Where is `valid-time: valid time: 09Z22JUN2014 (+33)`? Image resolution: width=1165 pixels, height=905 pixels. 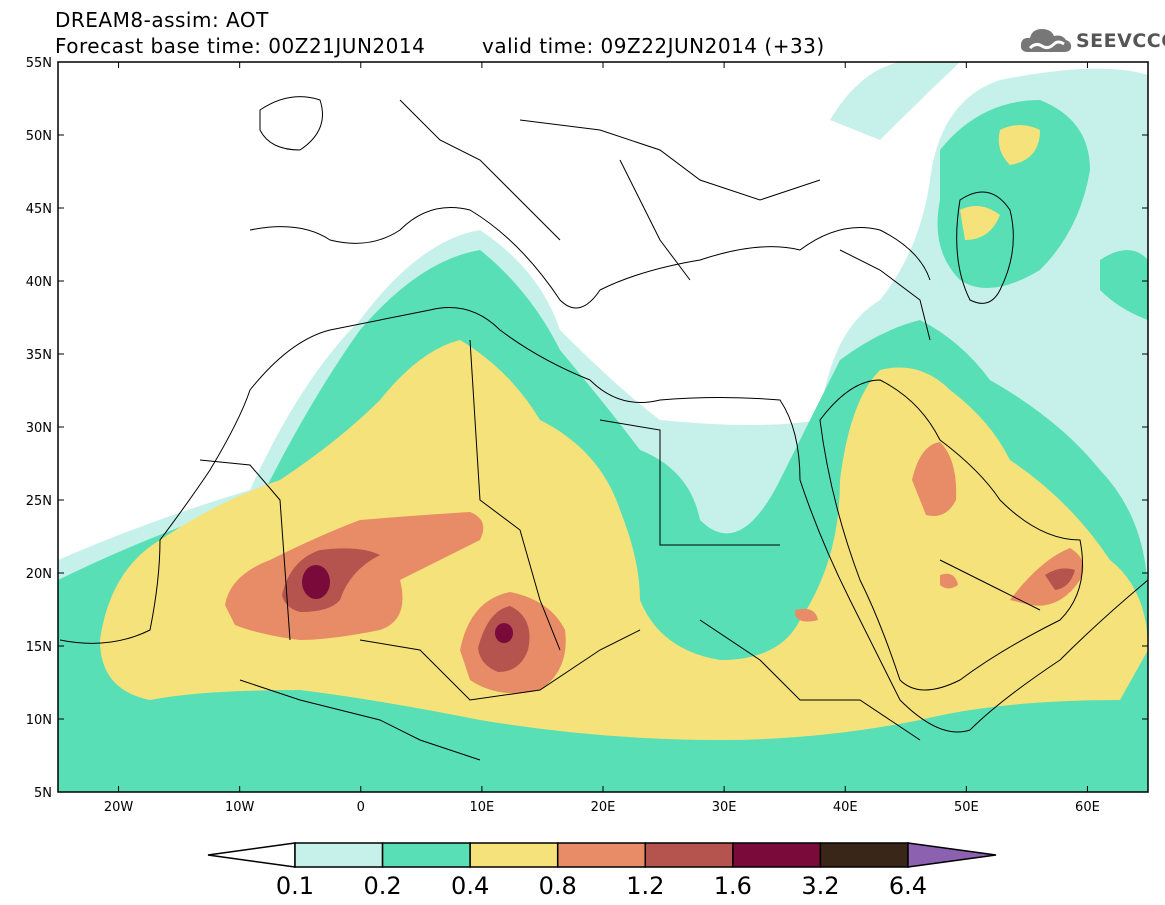 valid-time: valid time: 09Z22JUN2014 (+33) is located at coordinates (653, 46).